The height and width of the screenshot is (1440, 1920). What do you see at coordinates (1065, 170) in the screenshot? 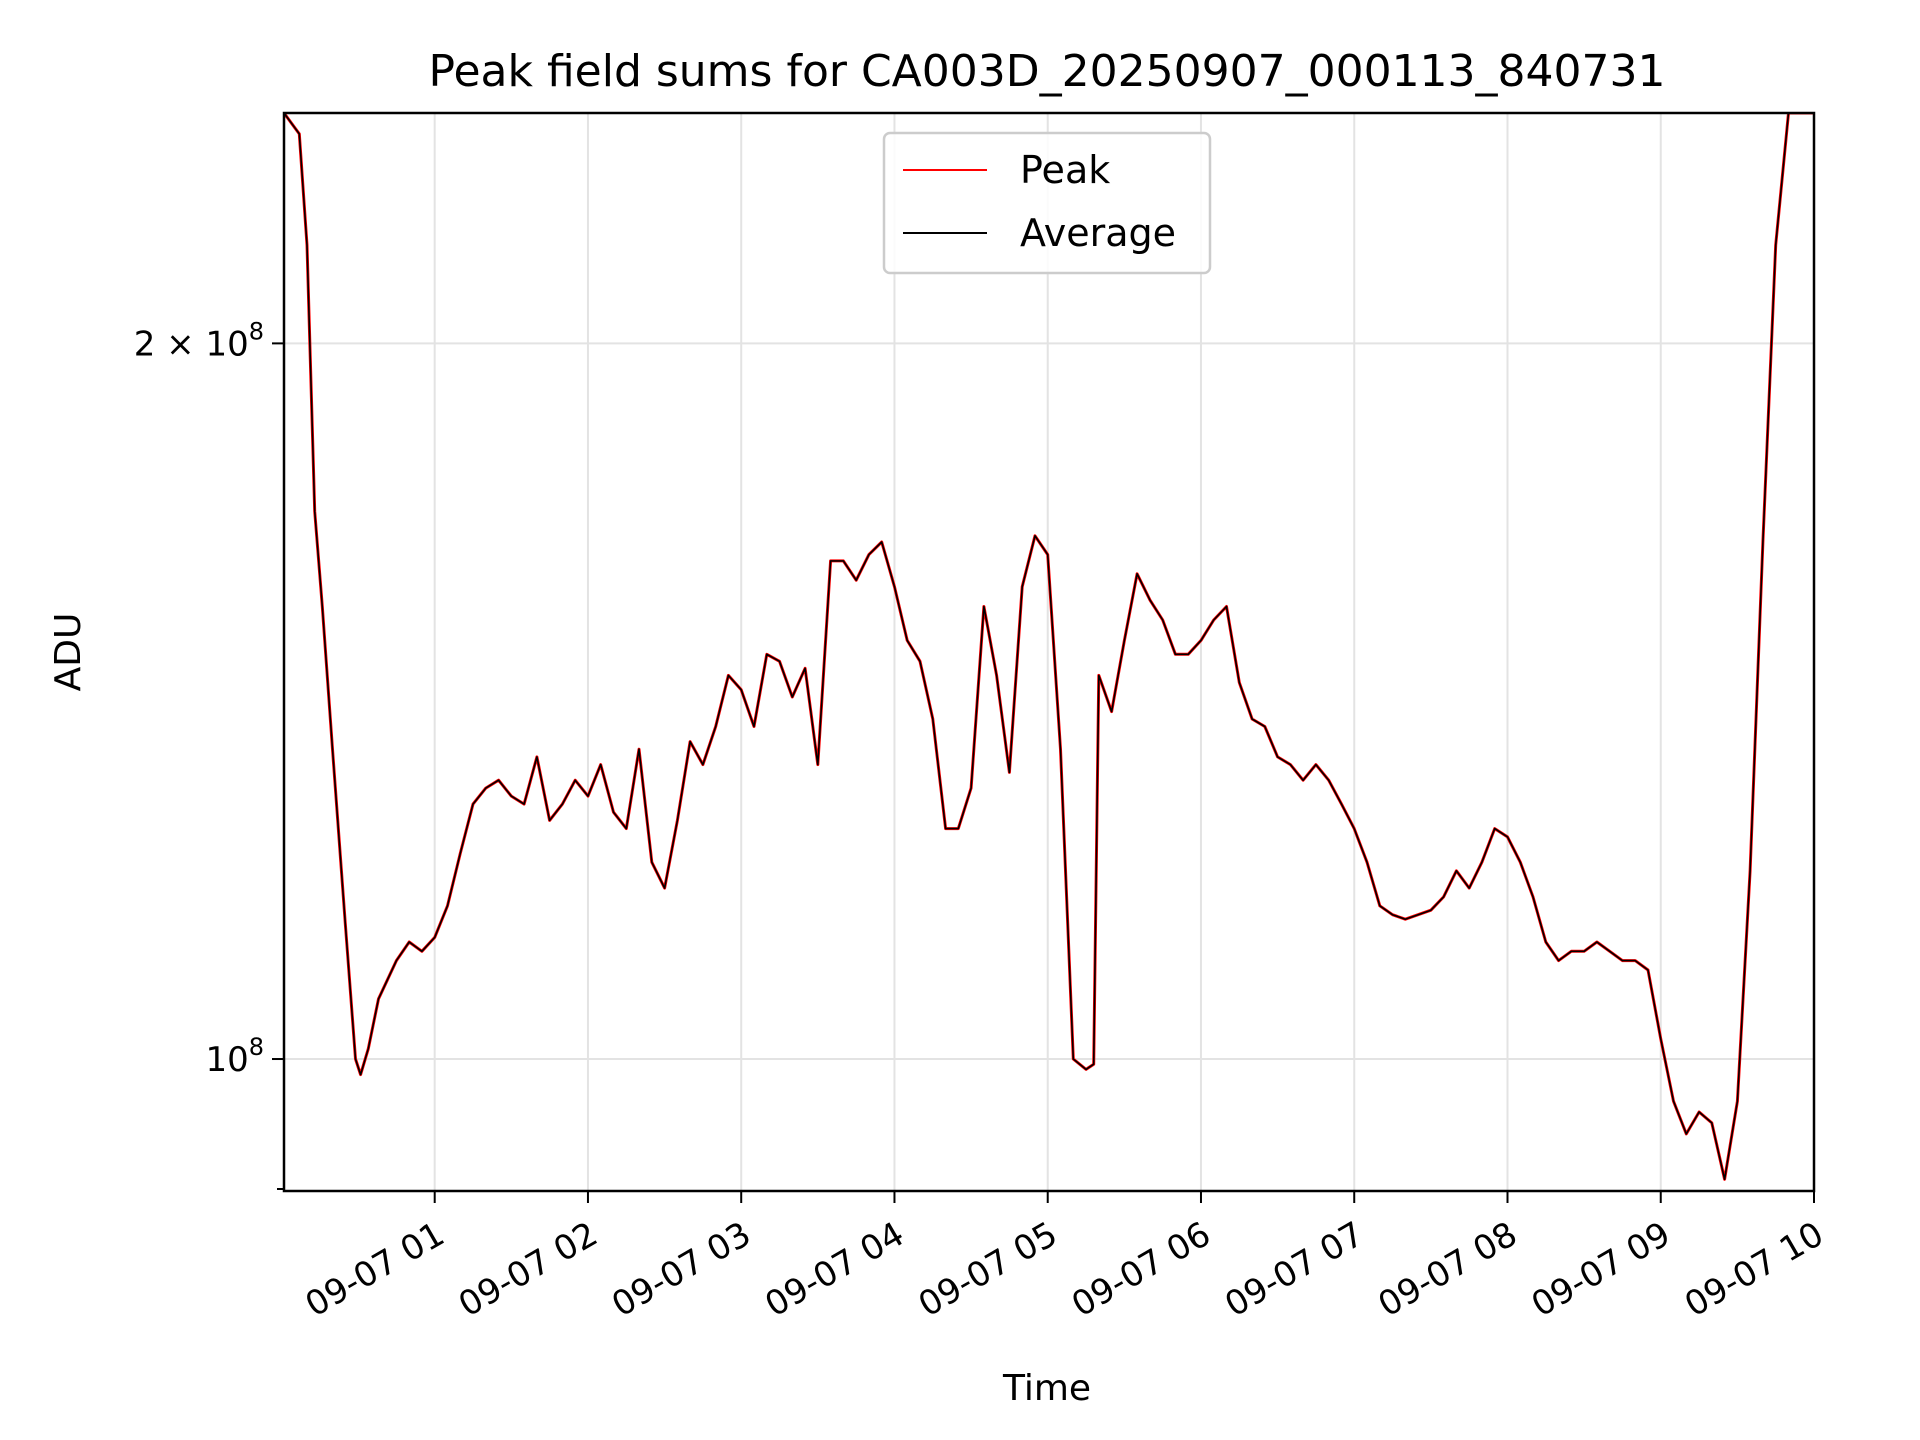
I see `legend-peak-label: Peak` at bounding box center [1065, 170].